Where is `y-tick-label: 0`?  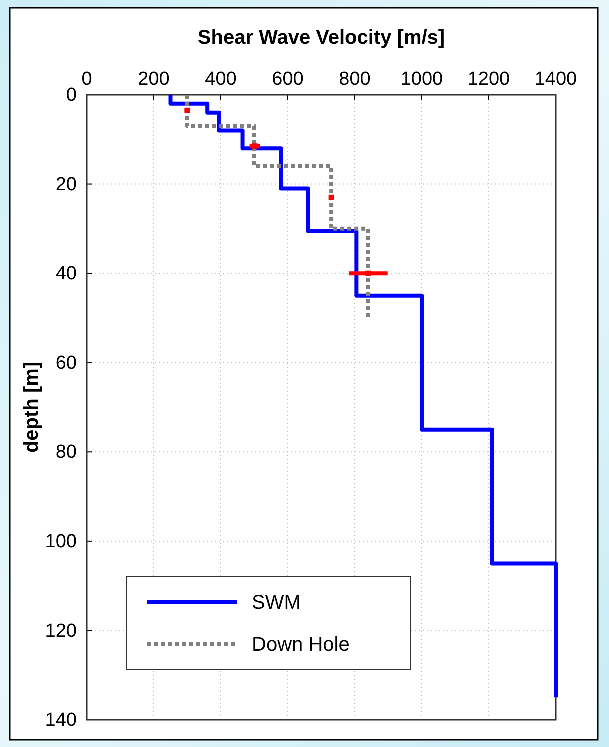
y-tick-label: 0 is located at coordinates (71, 95).